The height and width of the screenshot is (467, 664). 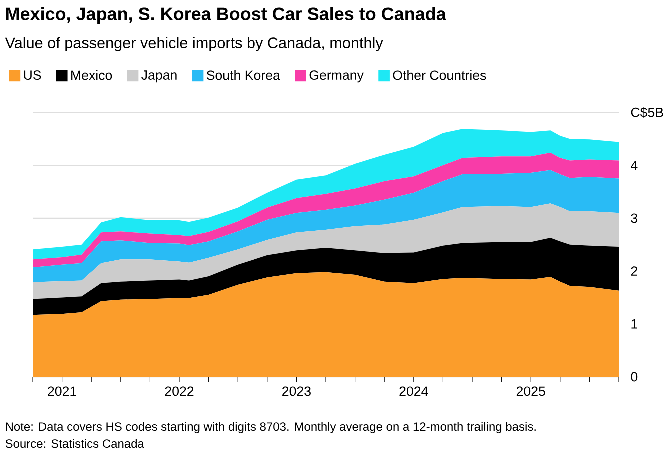 What do you see at coordinates (92, 75) in the screenshot?
I see `legend-label: Mexico` at bounding box center [92, 75].